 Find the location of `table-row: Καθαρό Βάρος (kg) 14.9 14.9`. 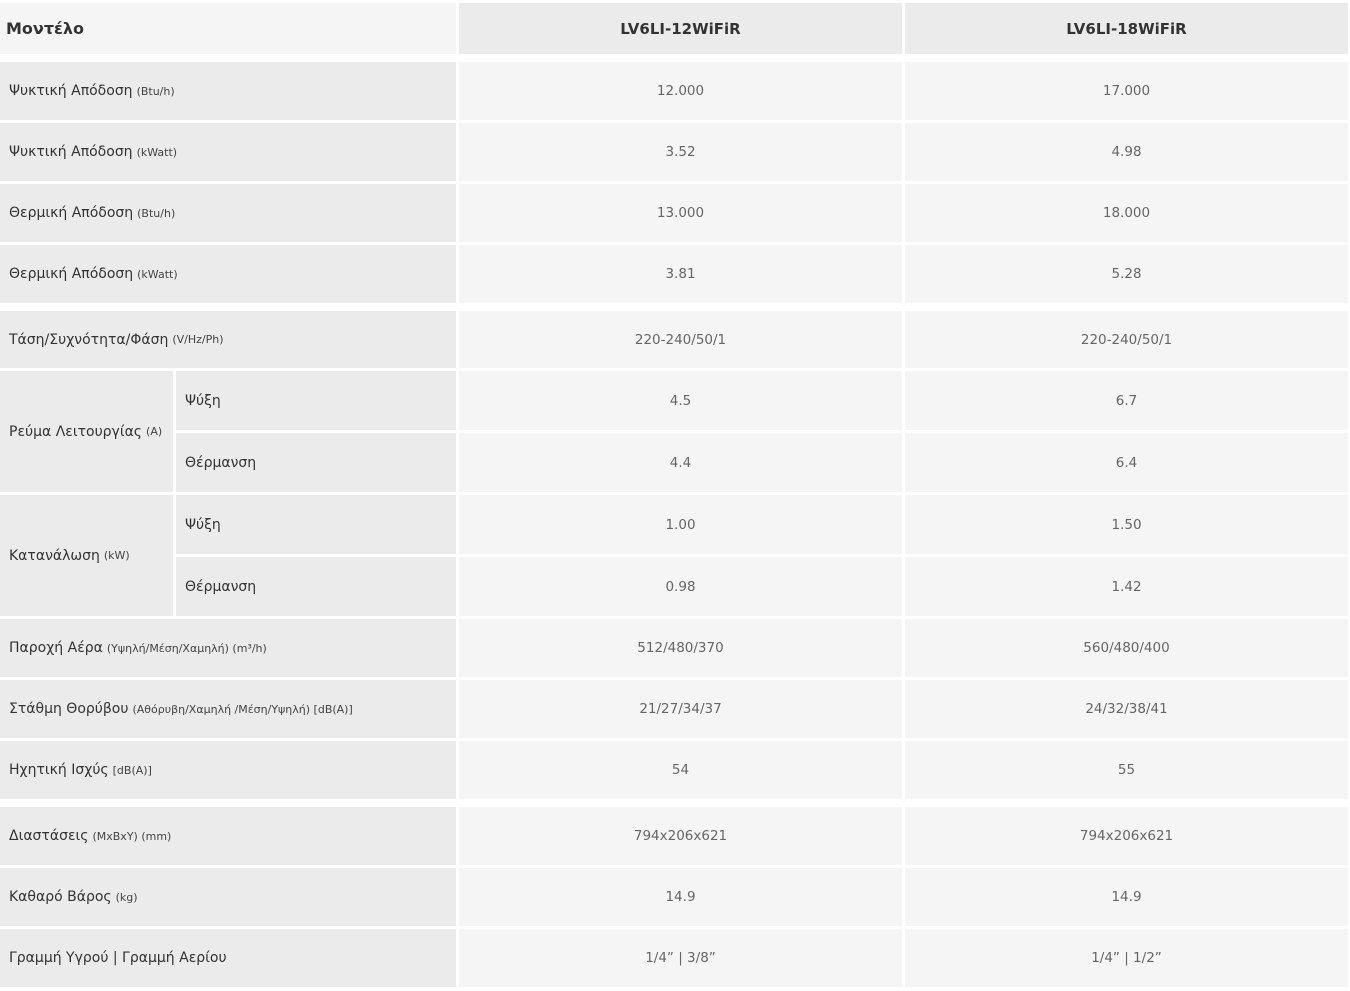

table-row: Καθαρό Βάρος (kg) 14.9 14.9 is located at coordinates (674, 897).